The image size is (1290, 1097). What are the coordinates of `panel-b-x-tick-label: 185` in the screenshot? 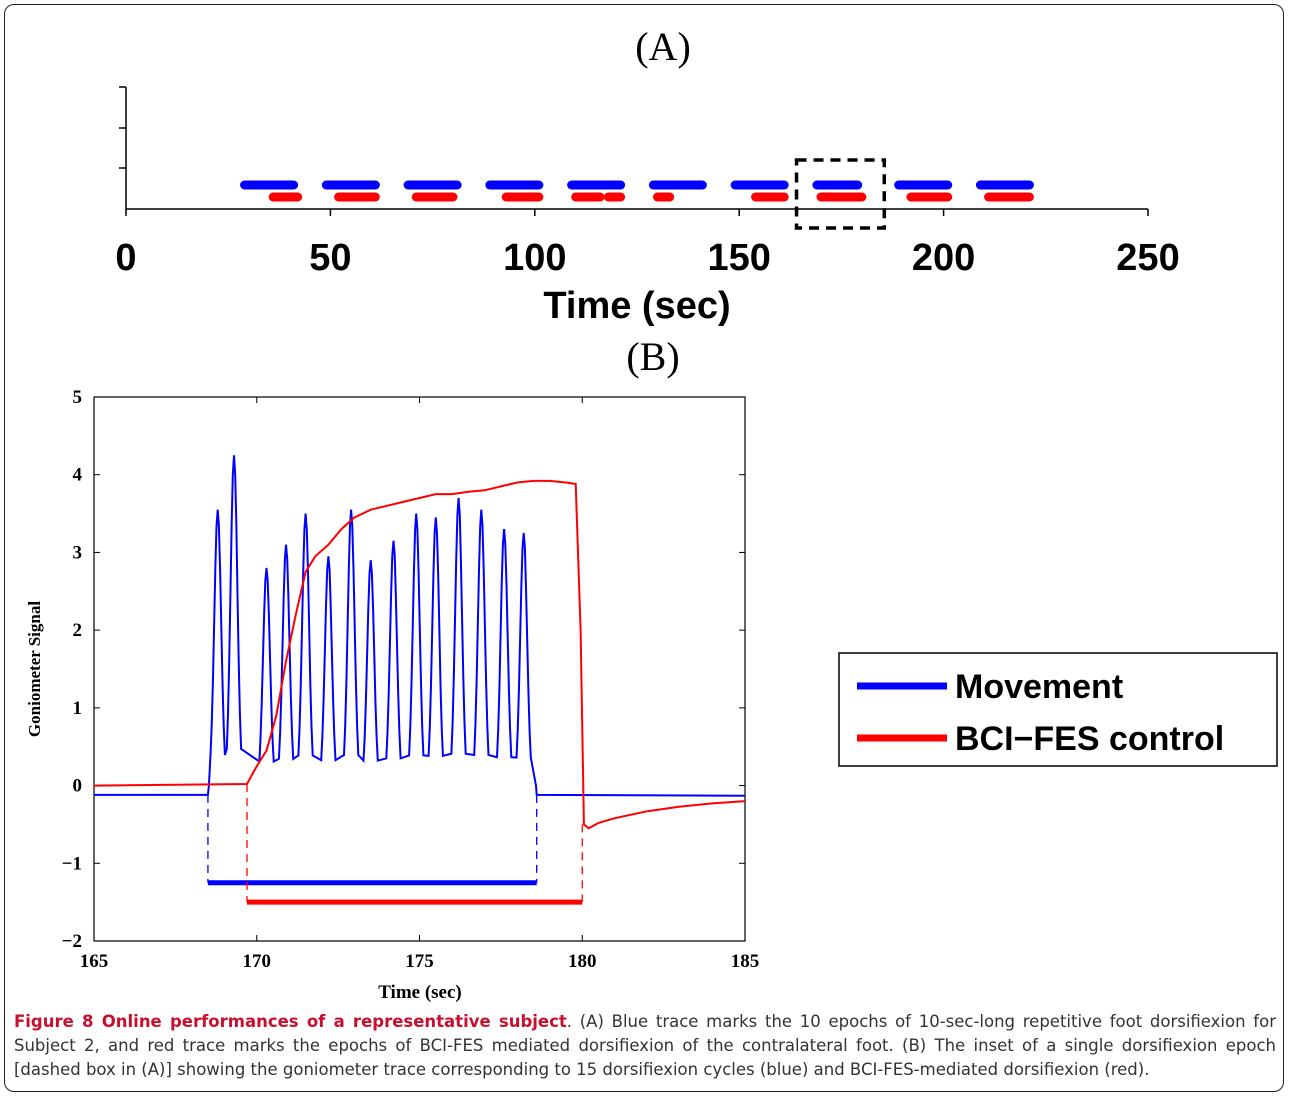 It's located at (745, 961).